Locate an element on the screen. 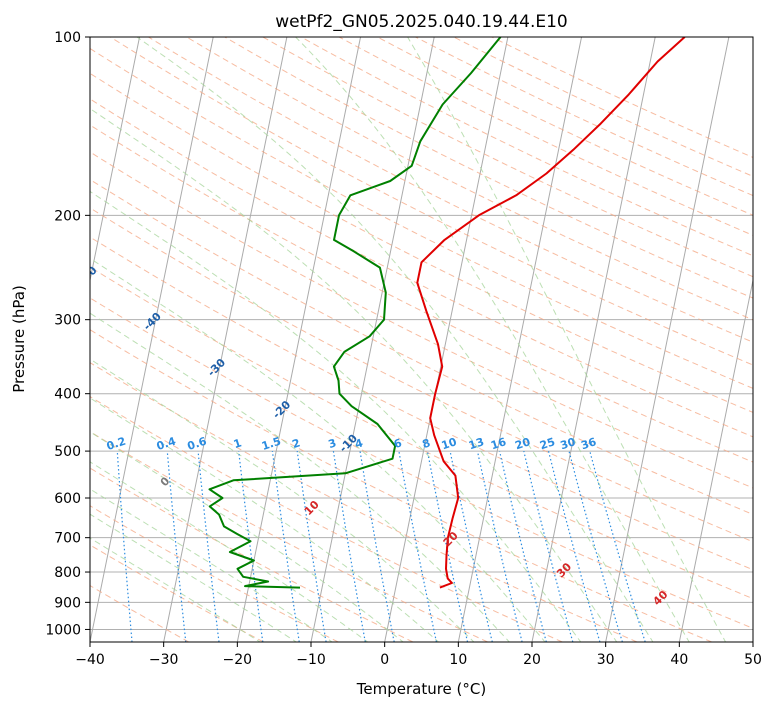 Image resolution: width=775 pixels, height=708 pixels. x-tick-label: −10 is located at coordinates (311, 660).